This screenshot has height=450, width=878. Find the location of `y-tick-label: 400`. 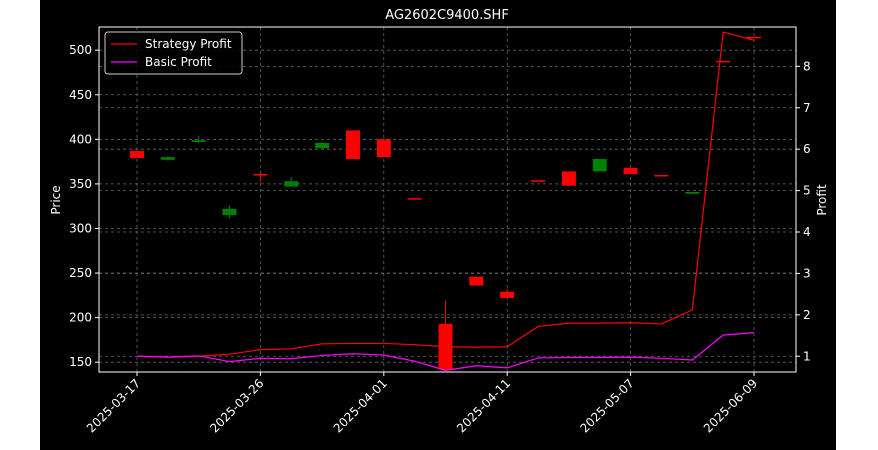

y-tick-label: 400 is located at coordinates (80, 139).